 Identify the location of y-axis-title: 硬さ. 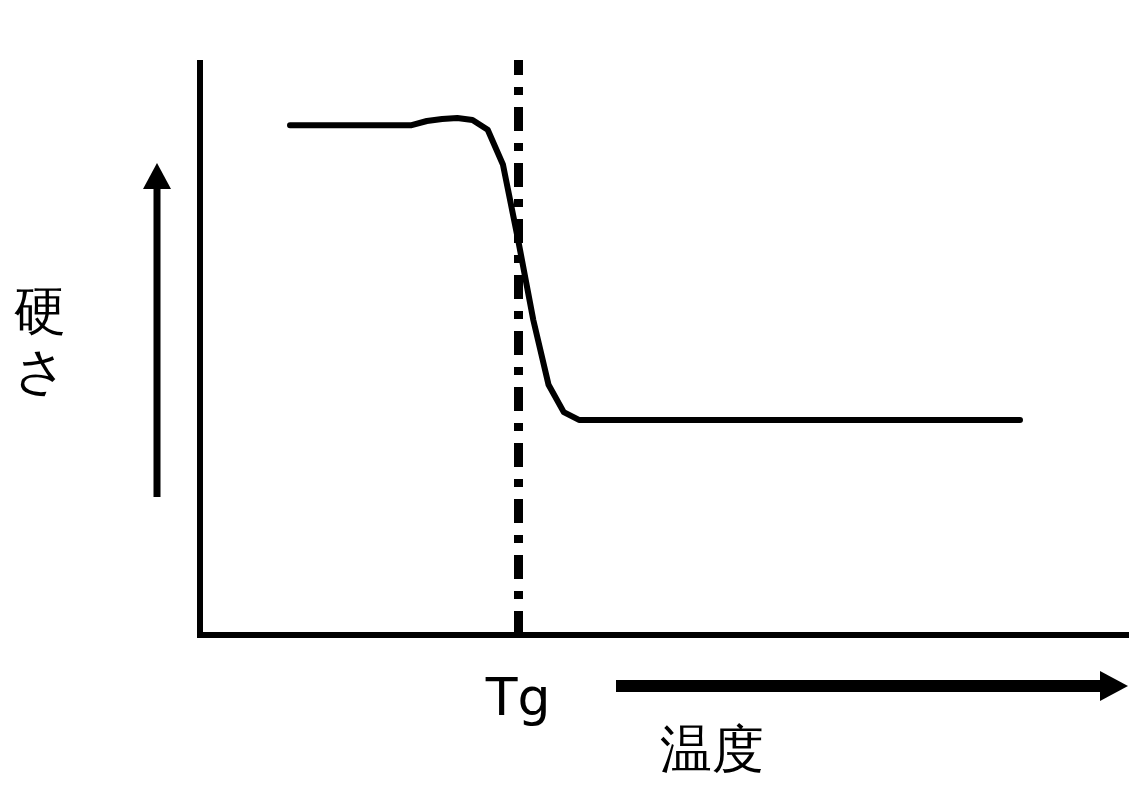
(41, 341).